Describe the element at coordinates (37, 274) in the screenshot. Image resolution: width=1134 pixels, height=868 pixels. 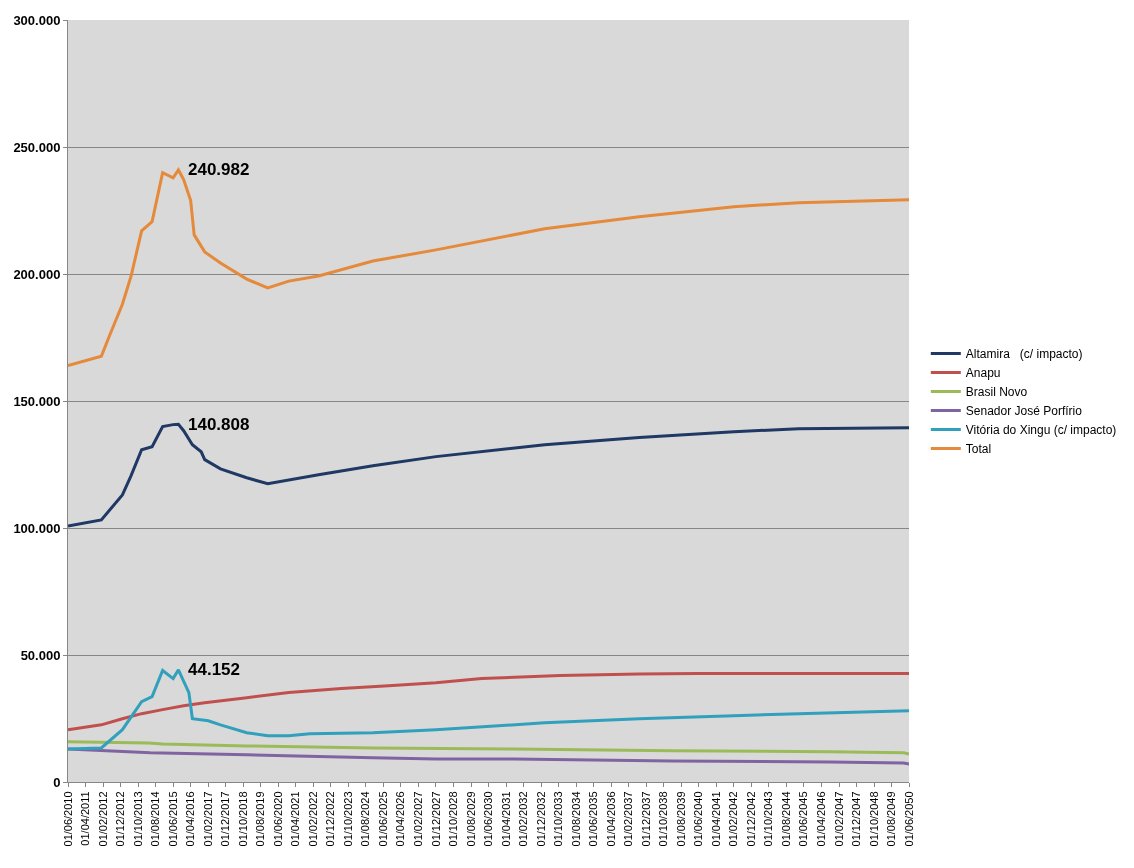
I see `y-tick-label: 200.000` at that location.